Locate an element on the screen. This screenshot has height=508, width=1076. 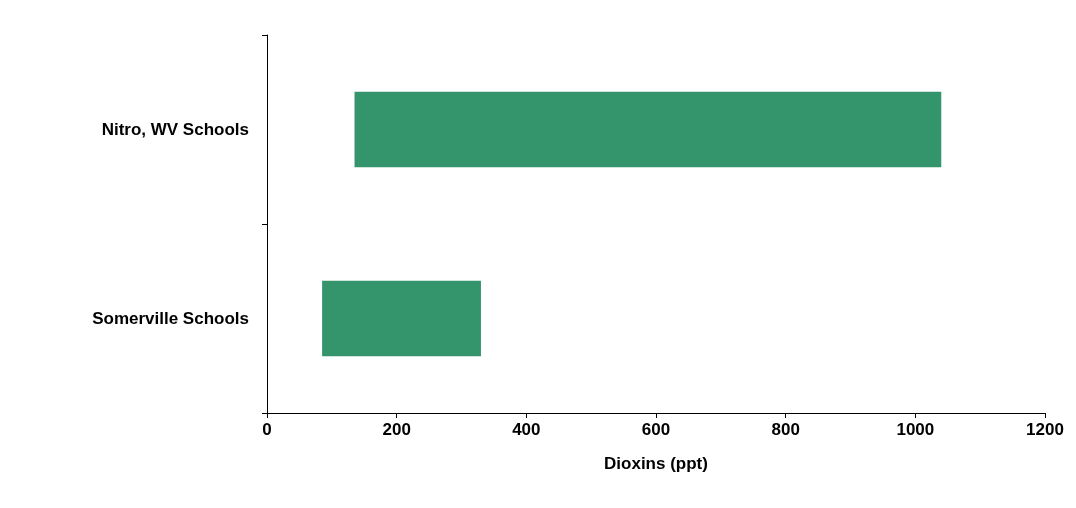
x-tick-label: 400 is located at coordinates (526, 429).